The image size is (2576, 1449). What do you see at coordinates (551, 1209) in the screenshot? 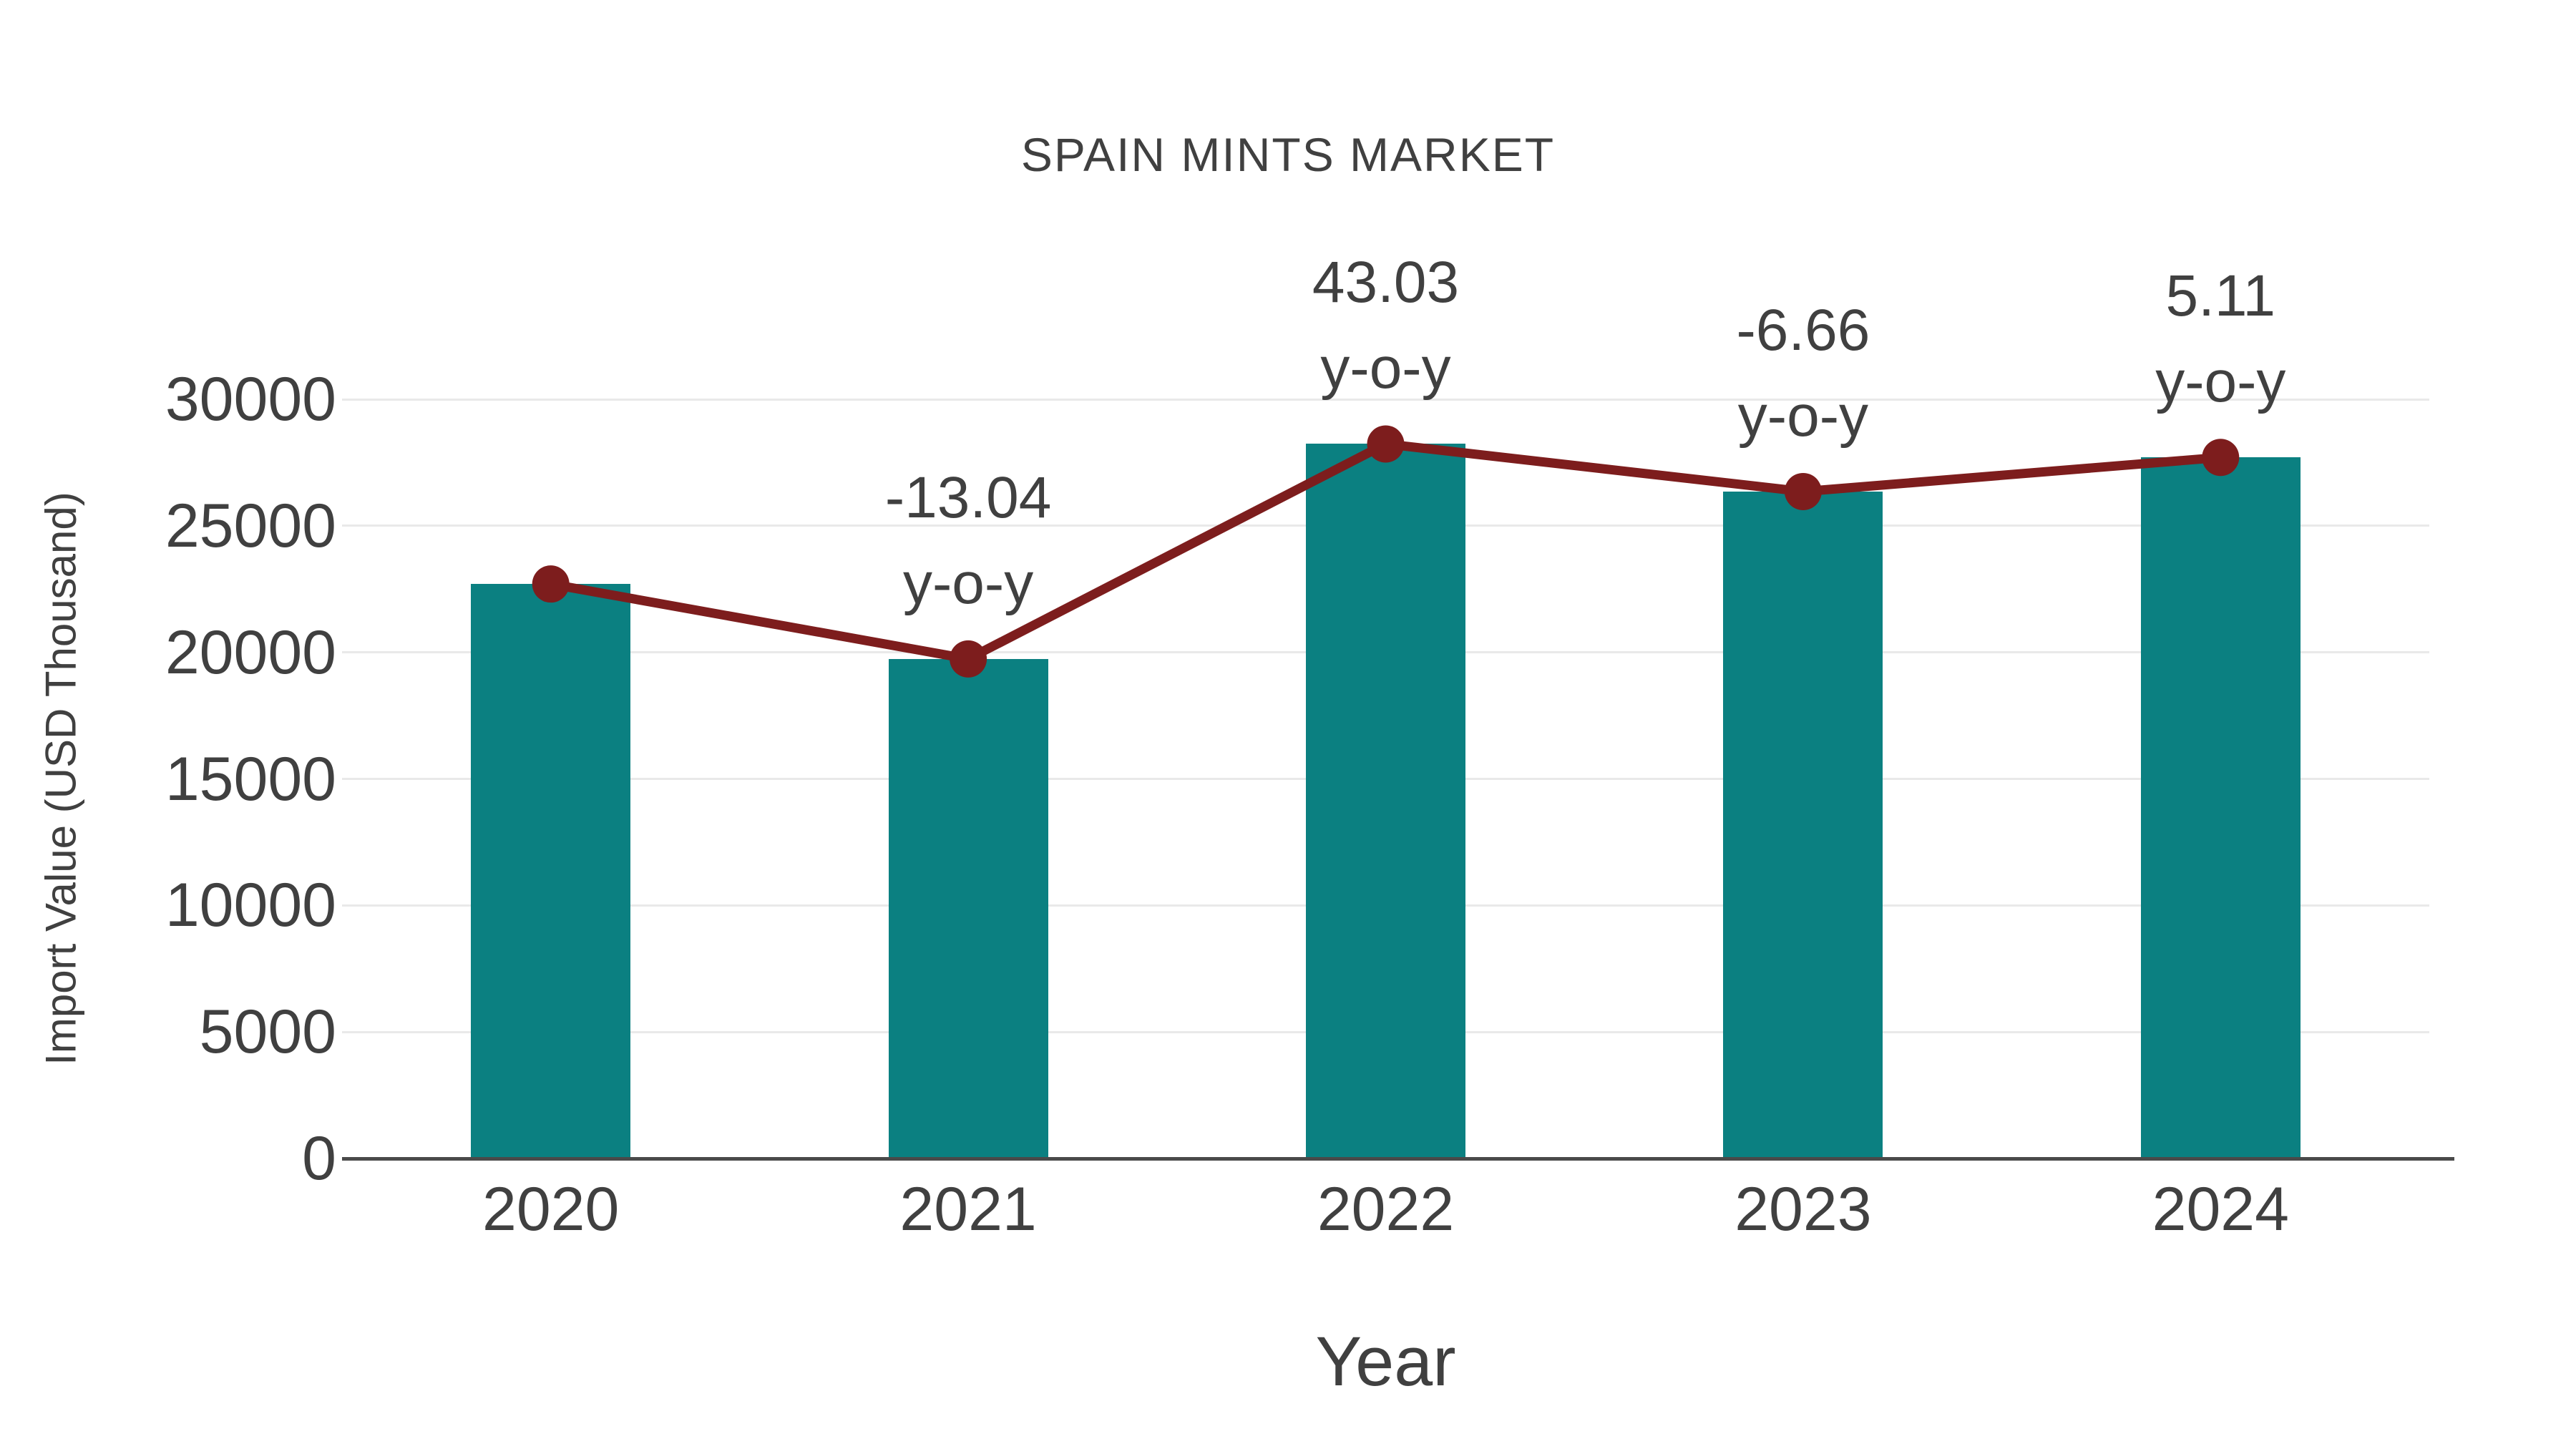
I see `x-tick-label-2020: 2020` at bounding box center [551, 1209].